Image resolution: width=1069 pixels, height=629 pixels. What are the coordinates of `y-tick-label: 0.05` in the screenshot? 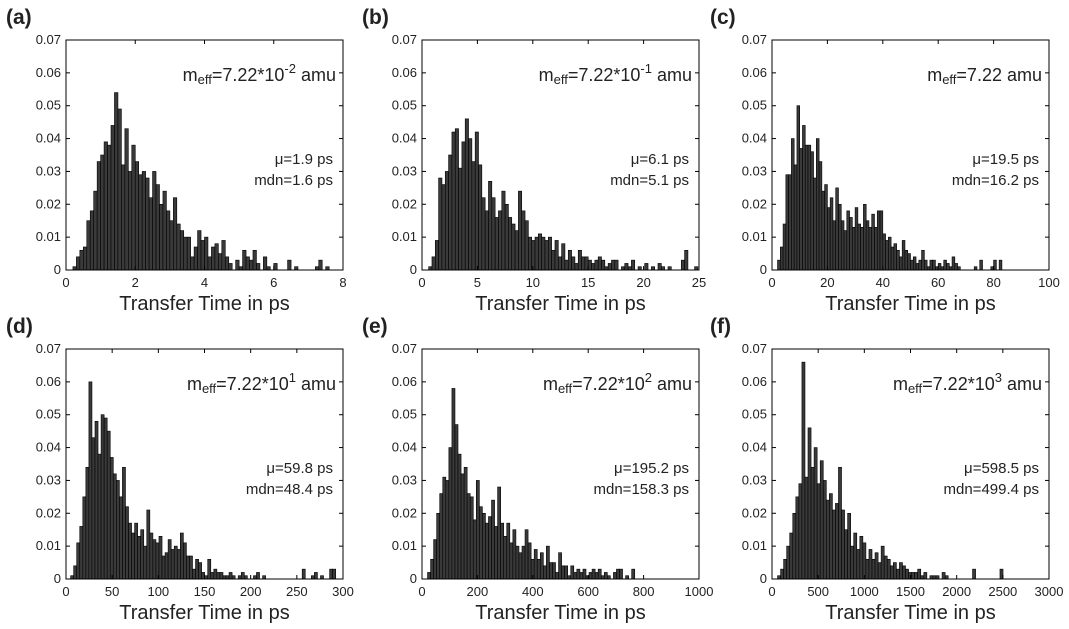 It's located at (754, 105).